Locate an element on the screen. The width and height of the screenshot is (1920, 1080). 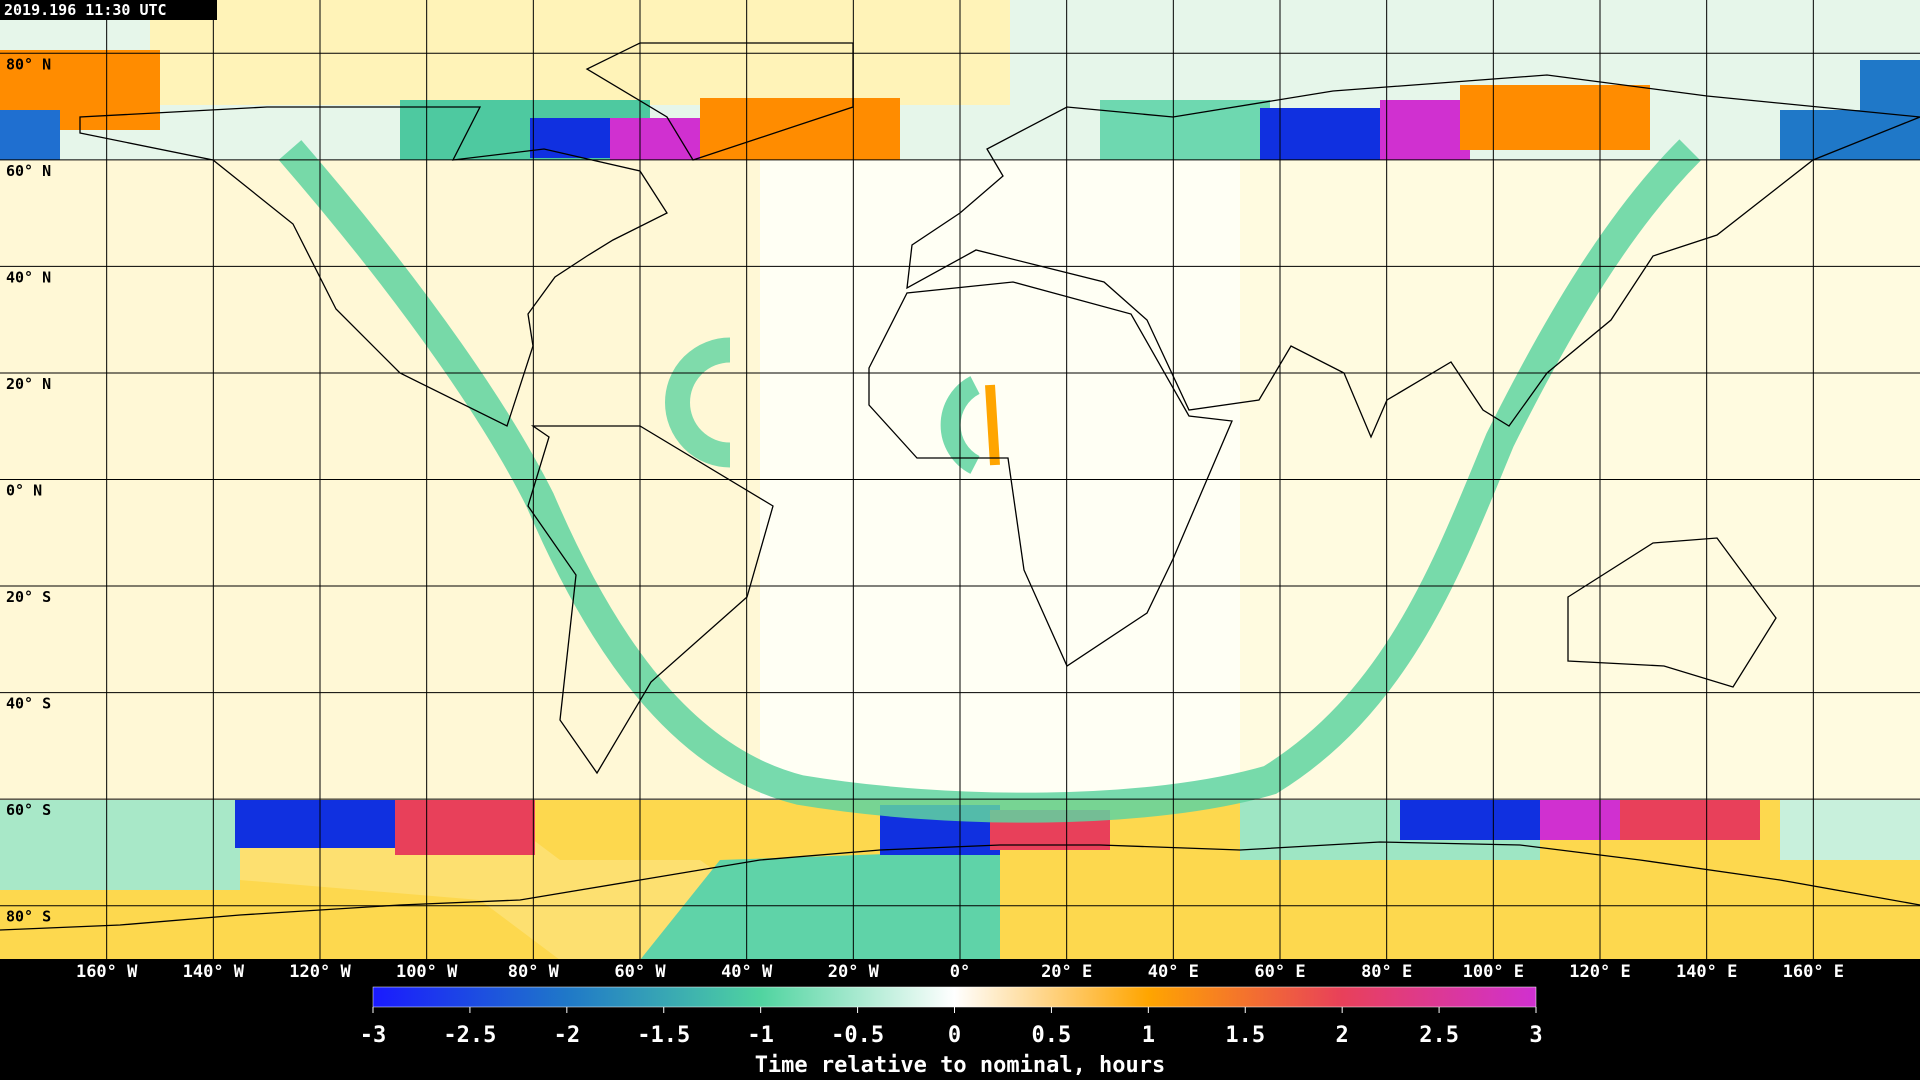
colorbar-tick-label: -3 is located at coordinates (373, 1035).